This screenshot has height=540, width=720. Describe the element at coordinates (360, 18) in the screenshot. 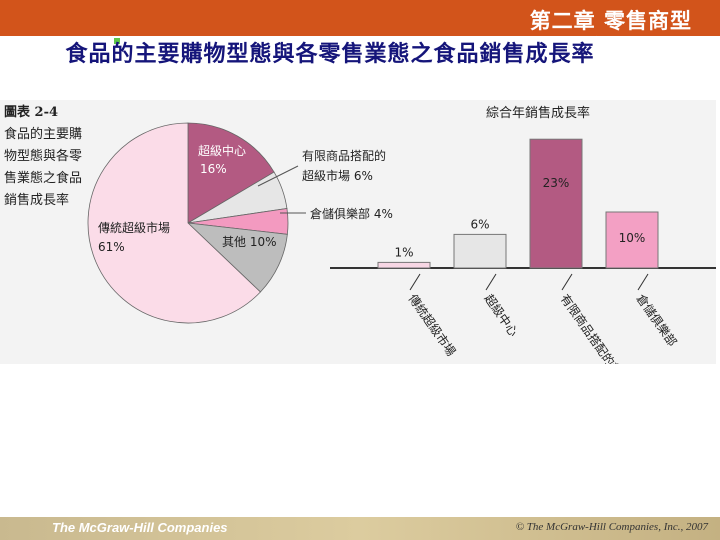

I see `header-bar: 第二章 零售商型` at that location.